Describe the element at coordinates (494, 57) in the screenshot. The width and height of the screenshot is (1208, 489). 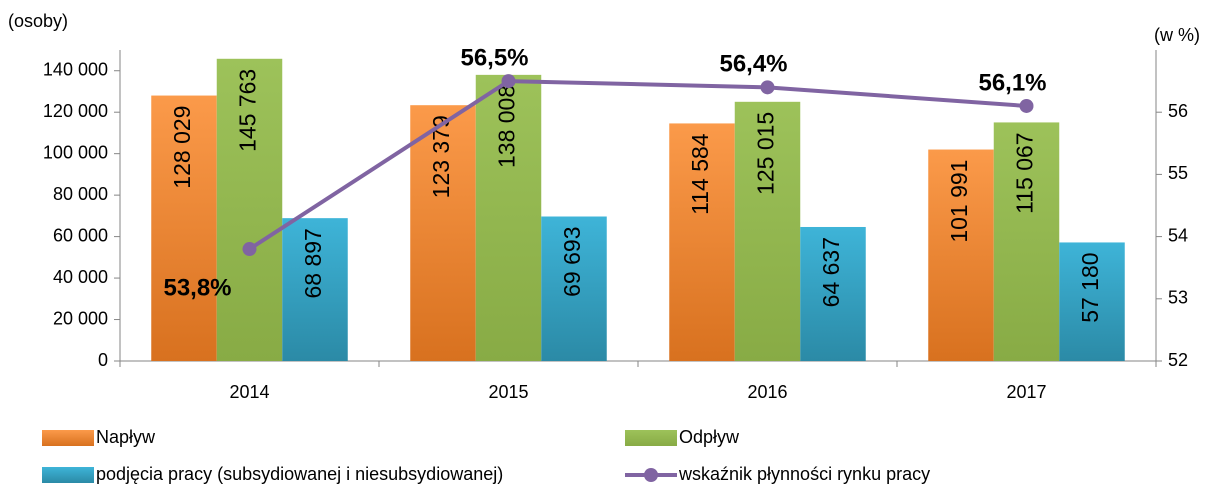
I see `line-value-label: 56,5%` at that location.